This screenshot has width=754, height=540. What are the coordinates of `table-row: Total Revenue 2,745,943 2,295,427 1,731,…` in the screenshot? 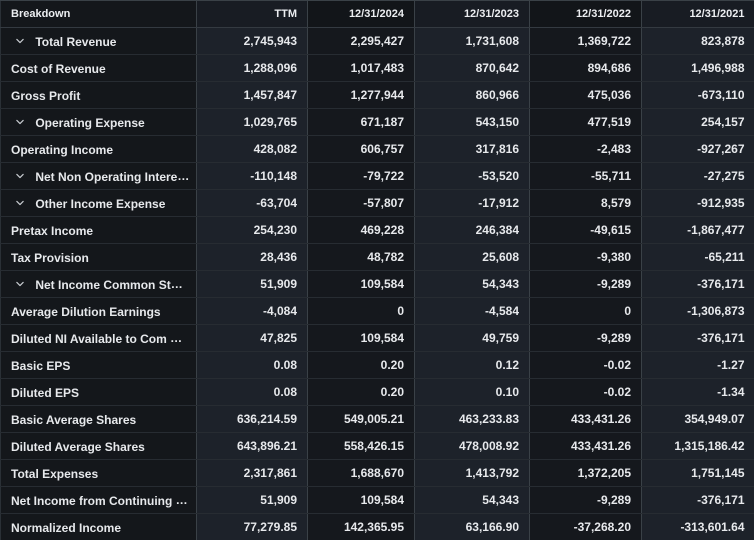 It's located at (377, 41).